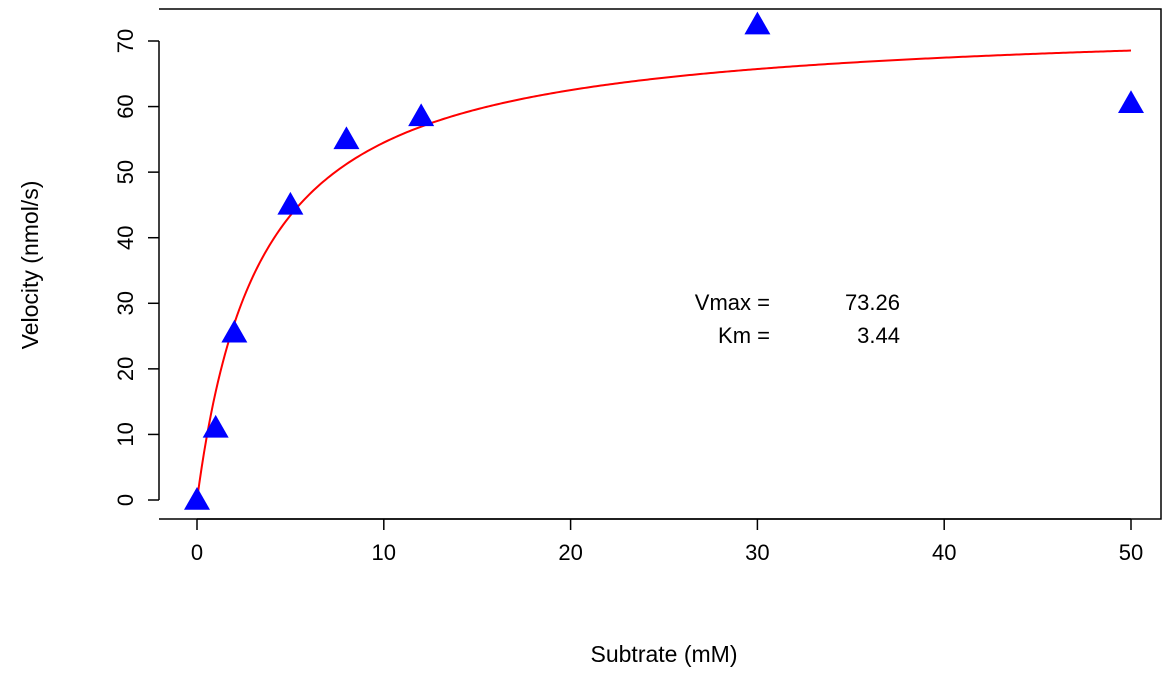 This screenshot has width=1163, height=673. Describe the element at coordinates (125, 41) in the screenshot. I see `y-tick-label: 70` at that location.